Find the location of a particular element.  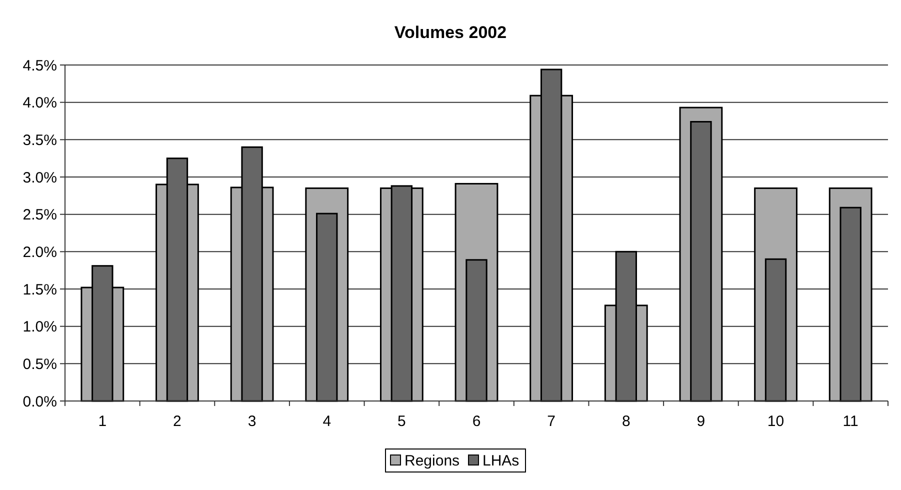

y-tick-label: 4.5% is located at coordinates (39, 65).